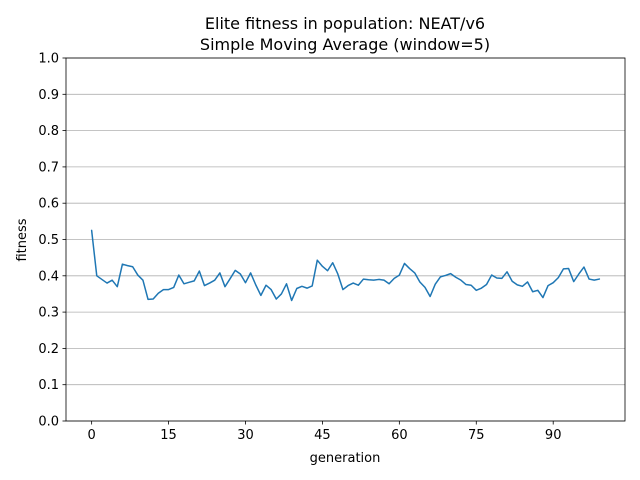 The width and height of the screenshot is (640, 480). I want to click on y-tick-label: 0.5, so click(48, 240).